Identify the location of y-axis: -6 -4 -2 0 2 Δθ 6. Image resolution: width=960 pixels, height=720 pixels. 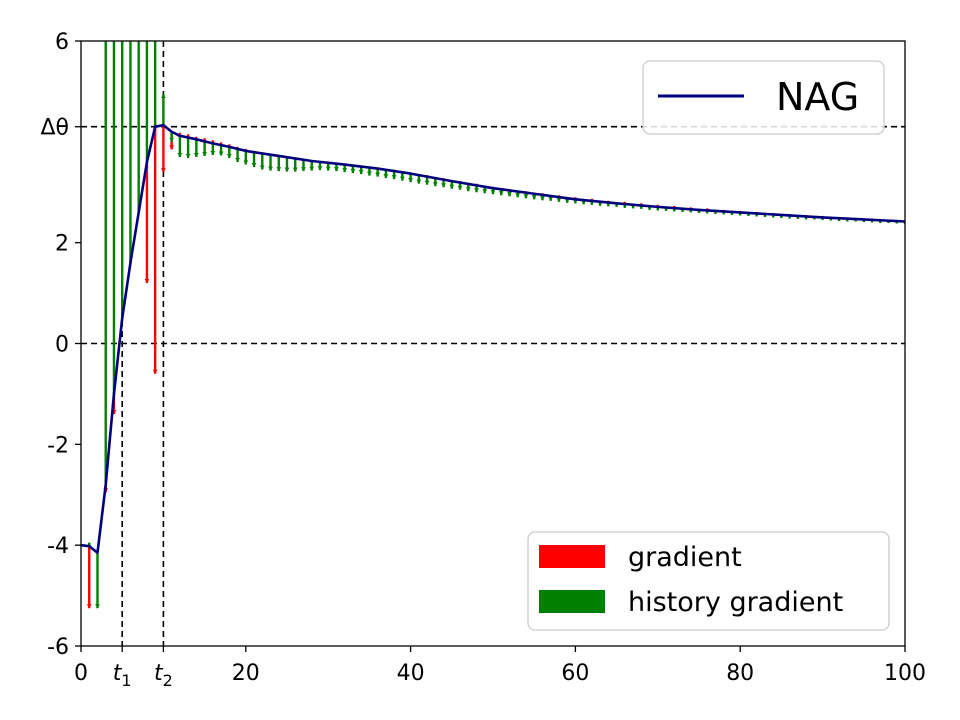
(60, 345).